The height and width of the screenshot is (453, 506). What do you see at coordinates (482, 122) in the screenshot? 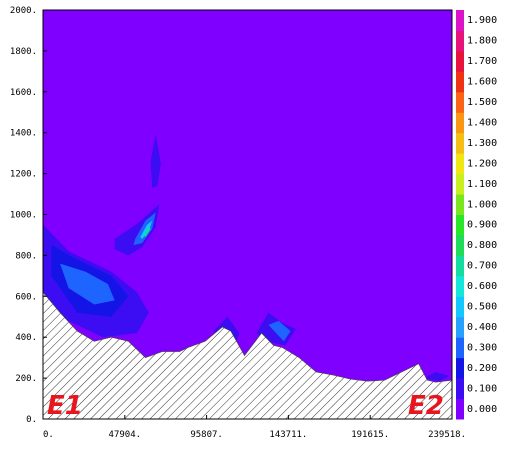
I see `colorbar-label: 1.400` at bounding box center [482, 122].